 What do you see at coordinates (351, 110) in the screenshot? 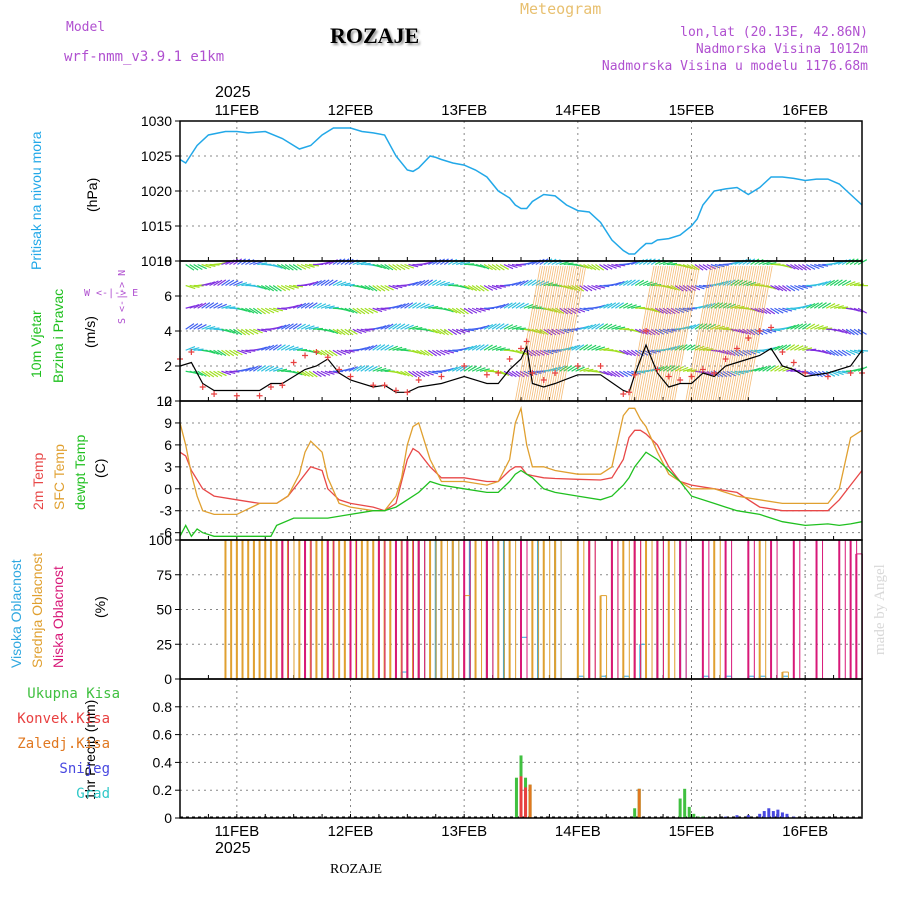
I see `x-tick-label-top: 12FEB` at bounding box center [351, 110].